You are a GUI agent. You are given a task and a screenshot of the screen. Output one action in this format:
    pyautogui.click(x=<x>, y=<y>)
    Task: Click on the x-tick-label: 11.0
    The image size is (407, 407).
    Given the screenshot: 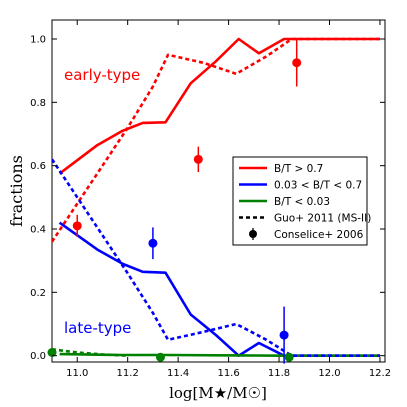 What is the action you would take?
    pyautogui.click(x=77, y=373)
    